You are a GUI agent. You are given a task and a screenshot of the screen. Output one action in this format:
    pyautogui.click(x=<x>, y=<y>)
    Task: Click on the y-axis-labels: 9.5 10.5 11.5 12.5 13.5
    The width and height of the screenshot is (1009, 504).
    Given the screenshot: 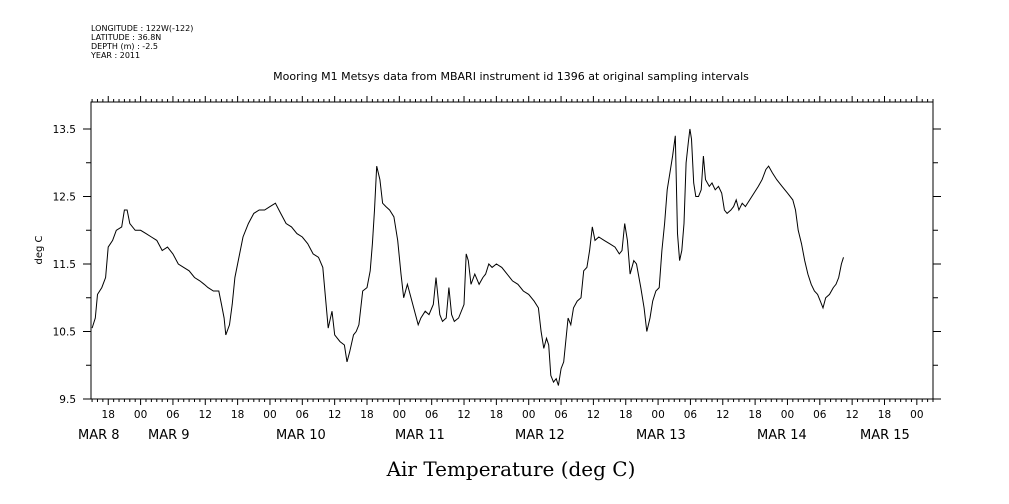 What is the action you would take?
    pyautogui.click(x=64, y=265)
    